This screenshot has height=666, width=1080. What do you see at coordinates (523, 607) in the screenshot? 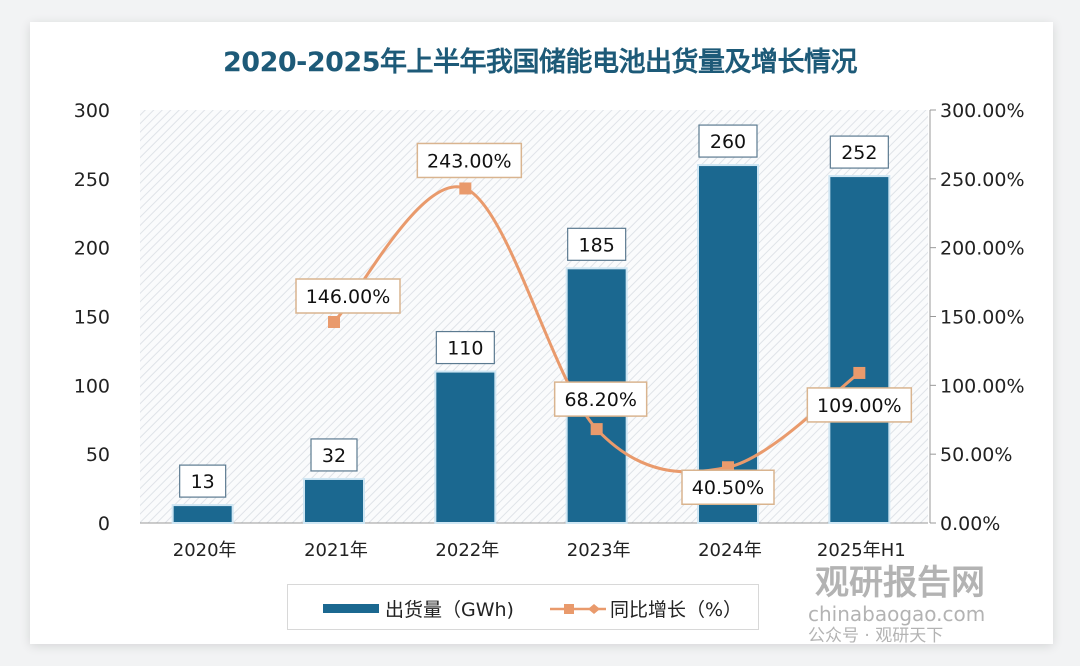
I see `legend: 出货量（GWh) 同比增长（%）` at bounding box center [523, 607].